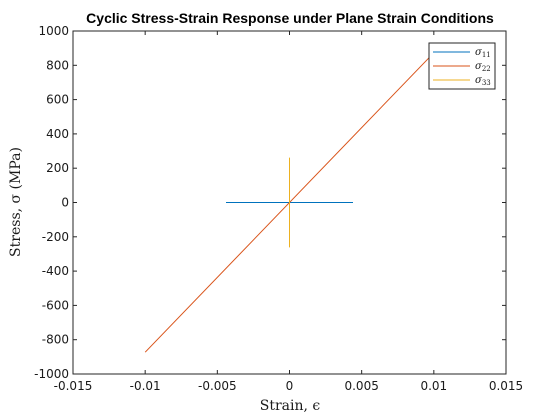  Describe the element at coordinates (55, 237) in the screenshot. I see `y-tick-label: -200` at that location.